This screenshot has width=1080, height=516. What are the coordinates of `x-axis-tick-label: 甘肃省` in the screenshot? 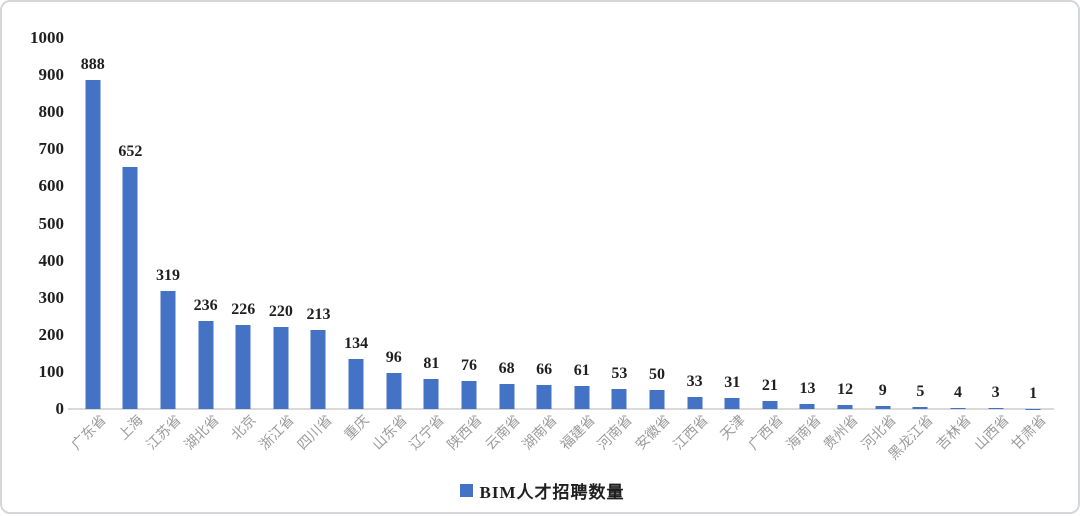 It's located at (1030, 433).